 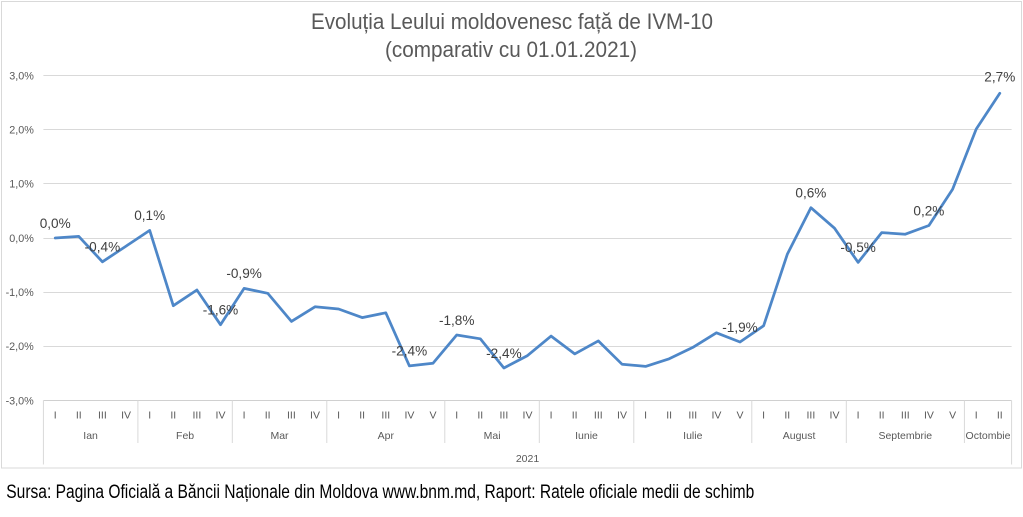 I want to click on svg-text: 0,2%, so click(x=928, y=210).